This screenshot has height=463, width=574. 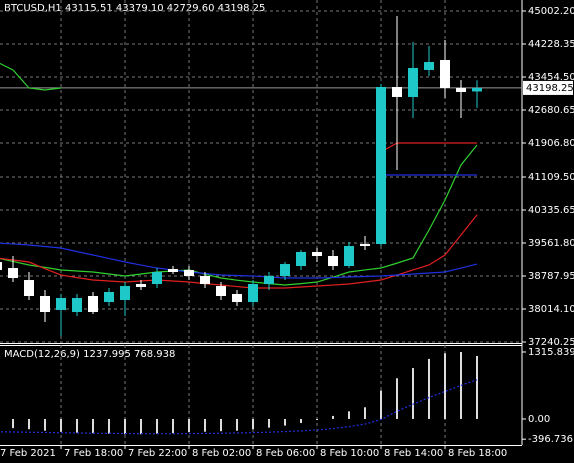 What do you see at coordinates (551, 44) in the screenshot?
I see `y-tick-label: 44228.35` at bounding box center [551, 44].